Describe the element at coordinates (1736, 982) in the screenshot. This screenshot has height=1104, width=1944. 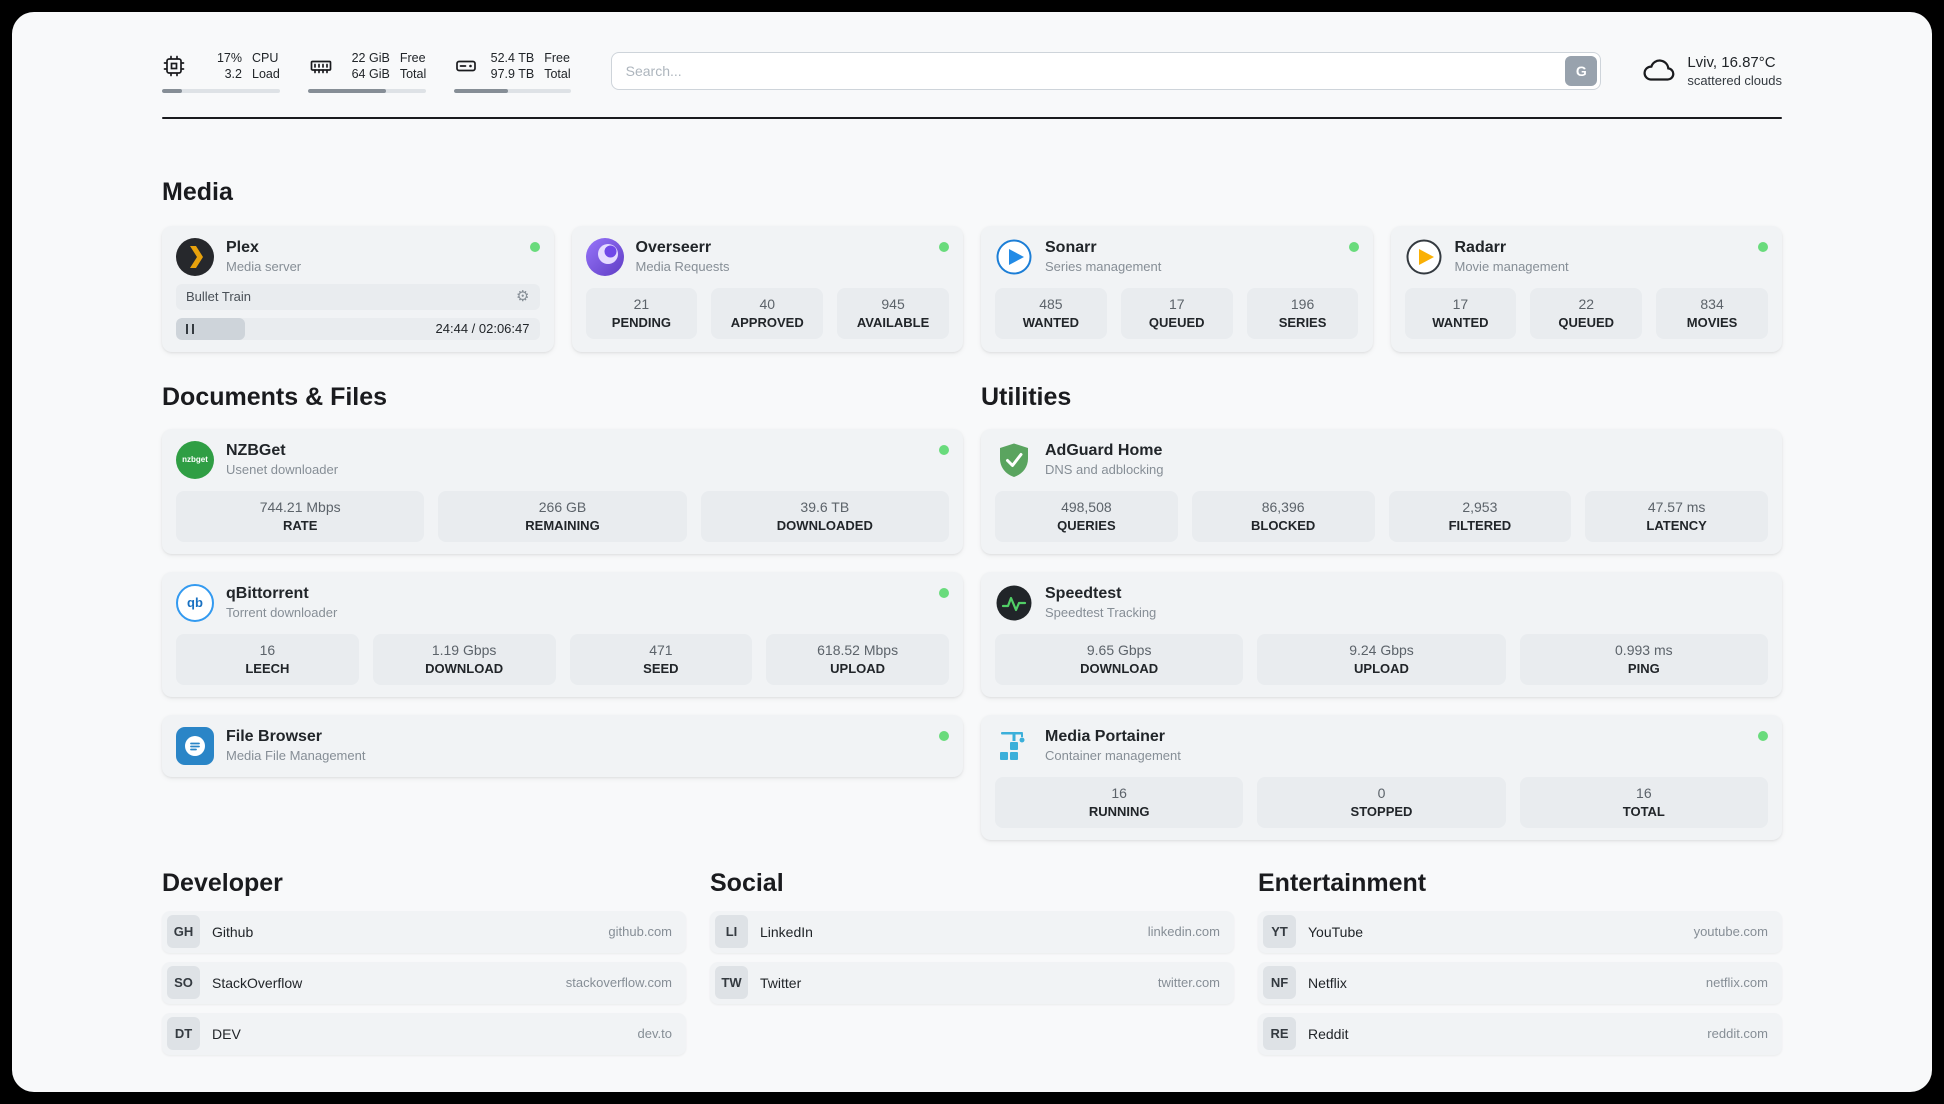
I see `bookmark-url: netflix.com` at that location.